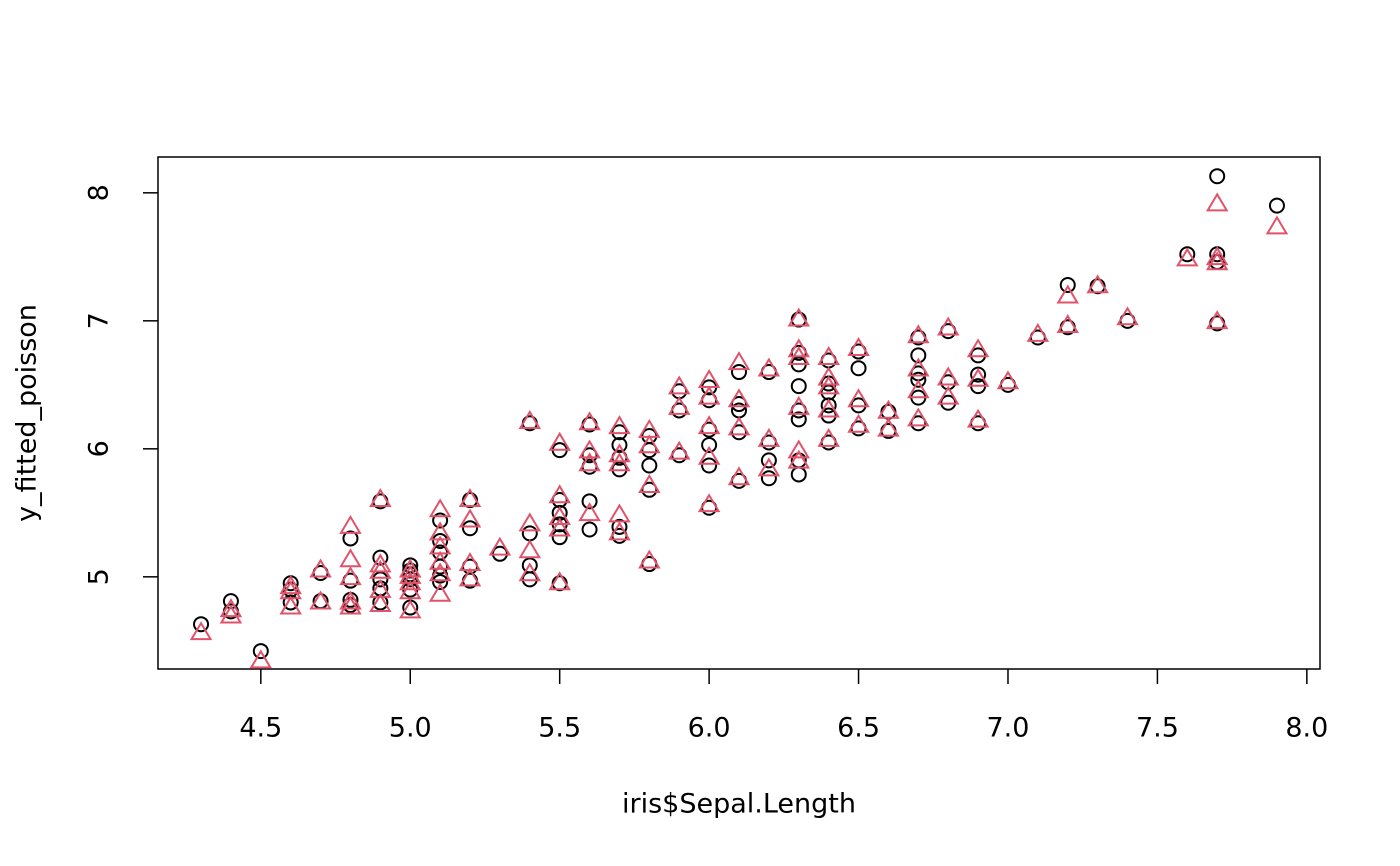 The image size is (1400, 866). I want to click on x-tick-label: 8.0, so click(1306, 728).